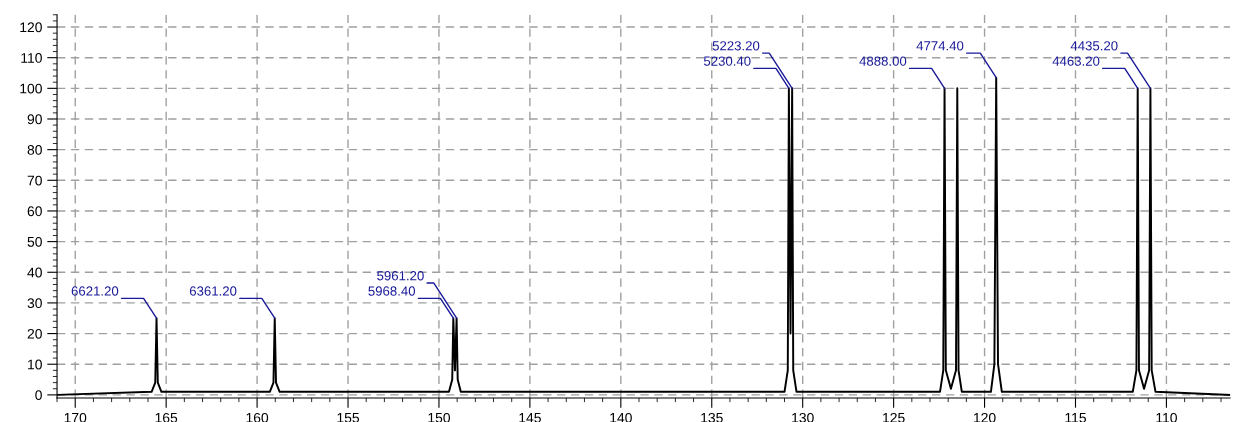  I want to click on annotation: 4435.20, so click(1094, 46).